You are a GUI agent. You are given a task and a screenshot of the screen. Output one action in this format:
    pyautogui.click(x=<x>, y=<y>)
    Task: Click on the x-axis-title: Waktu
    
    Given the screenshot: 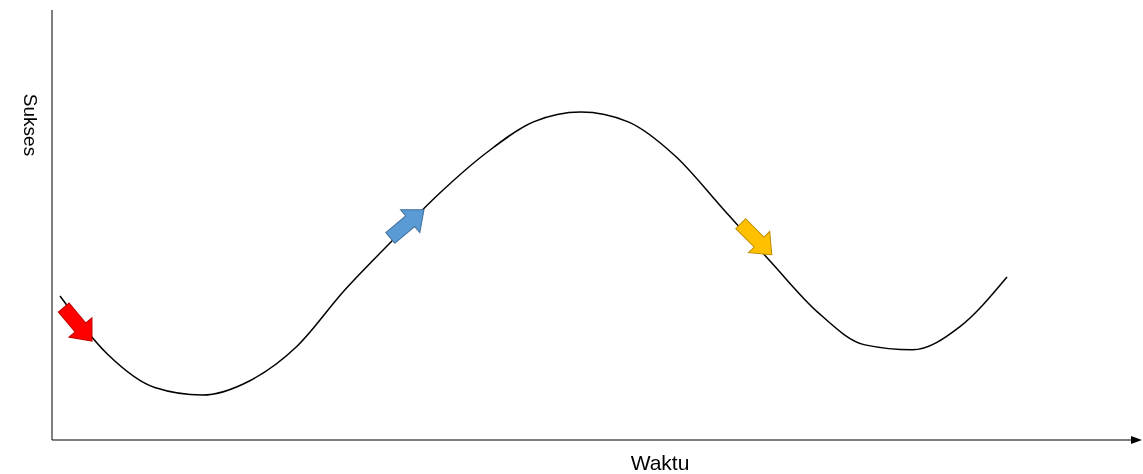 What is the action you would take?
    pyautogui.click(x=660, y=462)
    